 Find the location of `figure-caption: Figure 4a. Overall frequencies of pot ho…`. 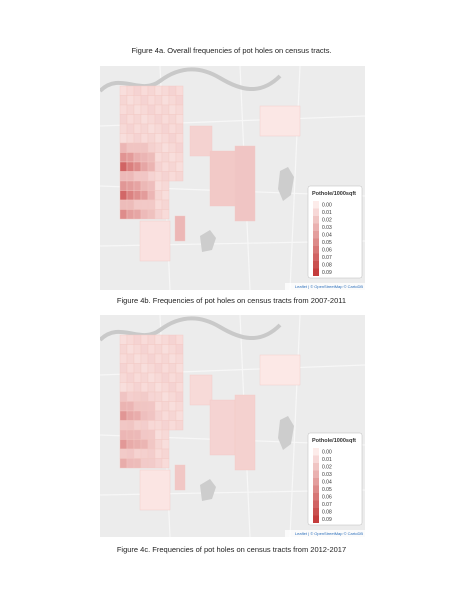

figure-caption: Figure 4a. Overall frequencies of pot ho… is located at coordinates (231, 50).